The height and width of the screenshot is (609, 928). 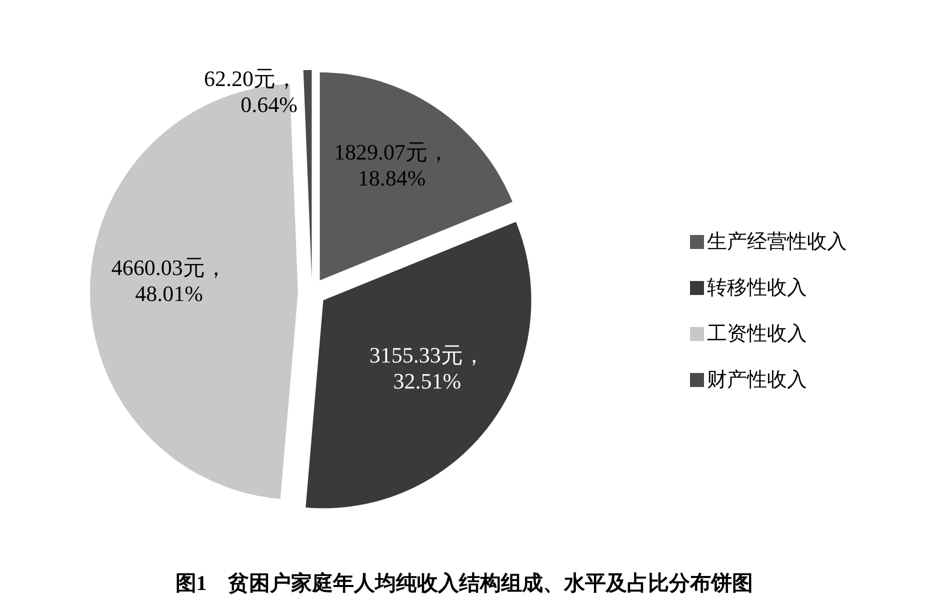 What do you see at coordinates (464, 583) in the screenshot?
I see `text: 图1 贫困户家庭年人均纯收入结构组成、水平及占比分布饼图` at bounding box center [464, 583].